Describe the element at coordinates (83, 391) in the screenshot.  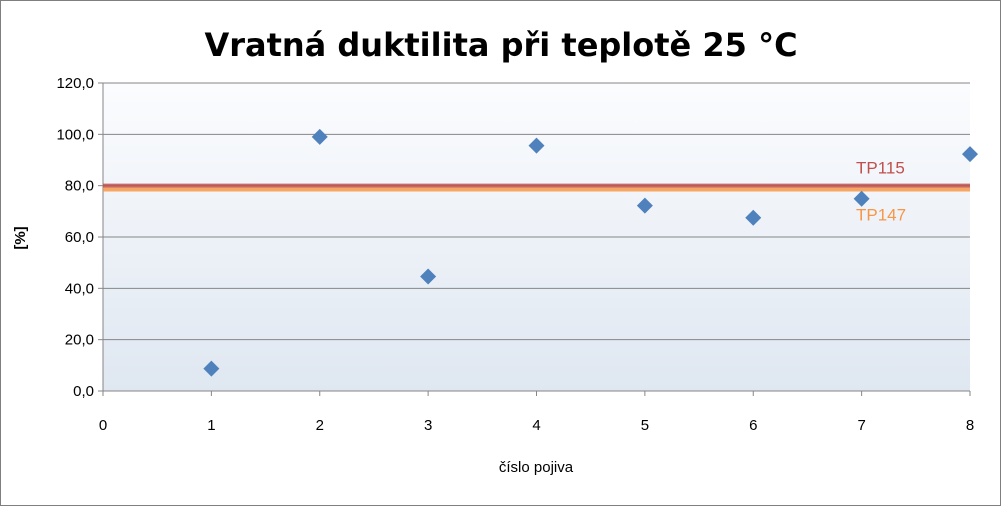
I see `y-tick-label: 0,0` at that location.